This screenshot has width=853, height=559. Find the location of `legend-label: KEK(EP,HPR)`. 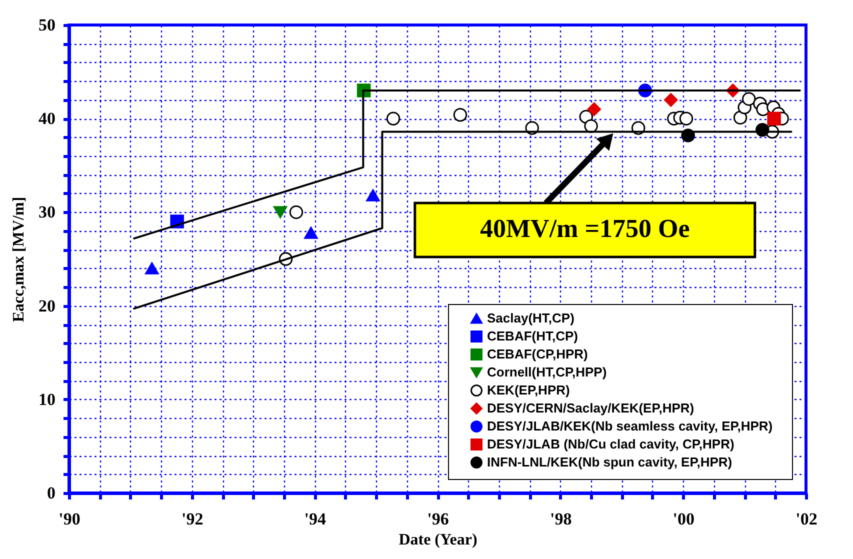

legend-label: KEK(EP,HPR) is located at coordinates (528, 390).